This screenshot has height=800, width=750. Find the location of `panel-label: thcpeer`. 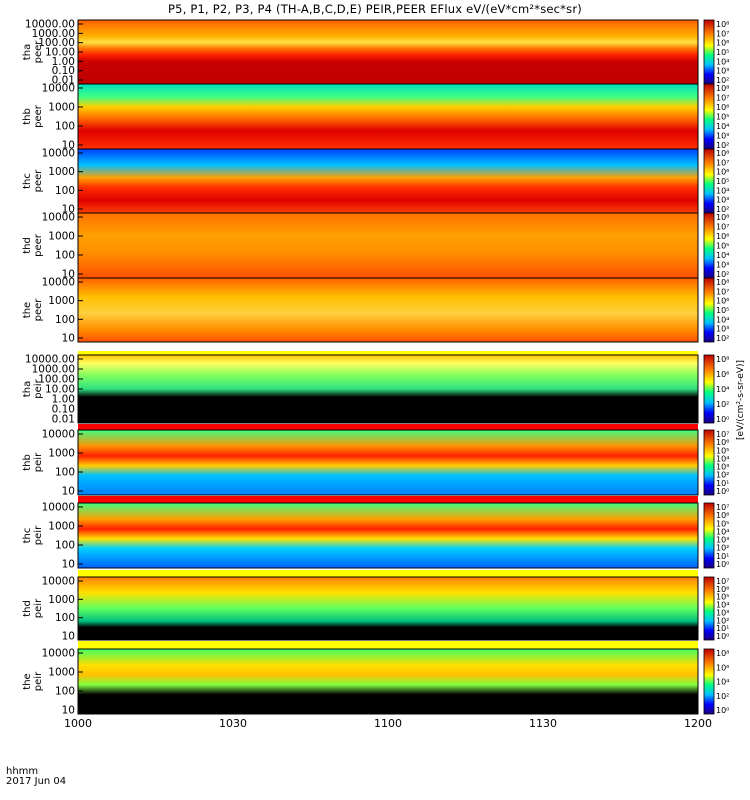

panel-label: thcpeer is located at coordinates (33, 181).